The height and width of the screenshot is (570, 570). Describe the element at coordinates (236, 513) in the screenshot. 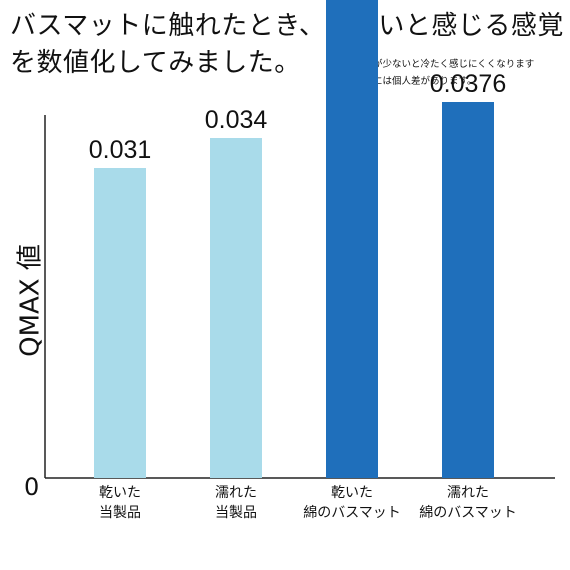

I see `x-tick-label-2-line-2: 当製品` at that location.